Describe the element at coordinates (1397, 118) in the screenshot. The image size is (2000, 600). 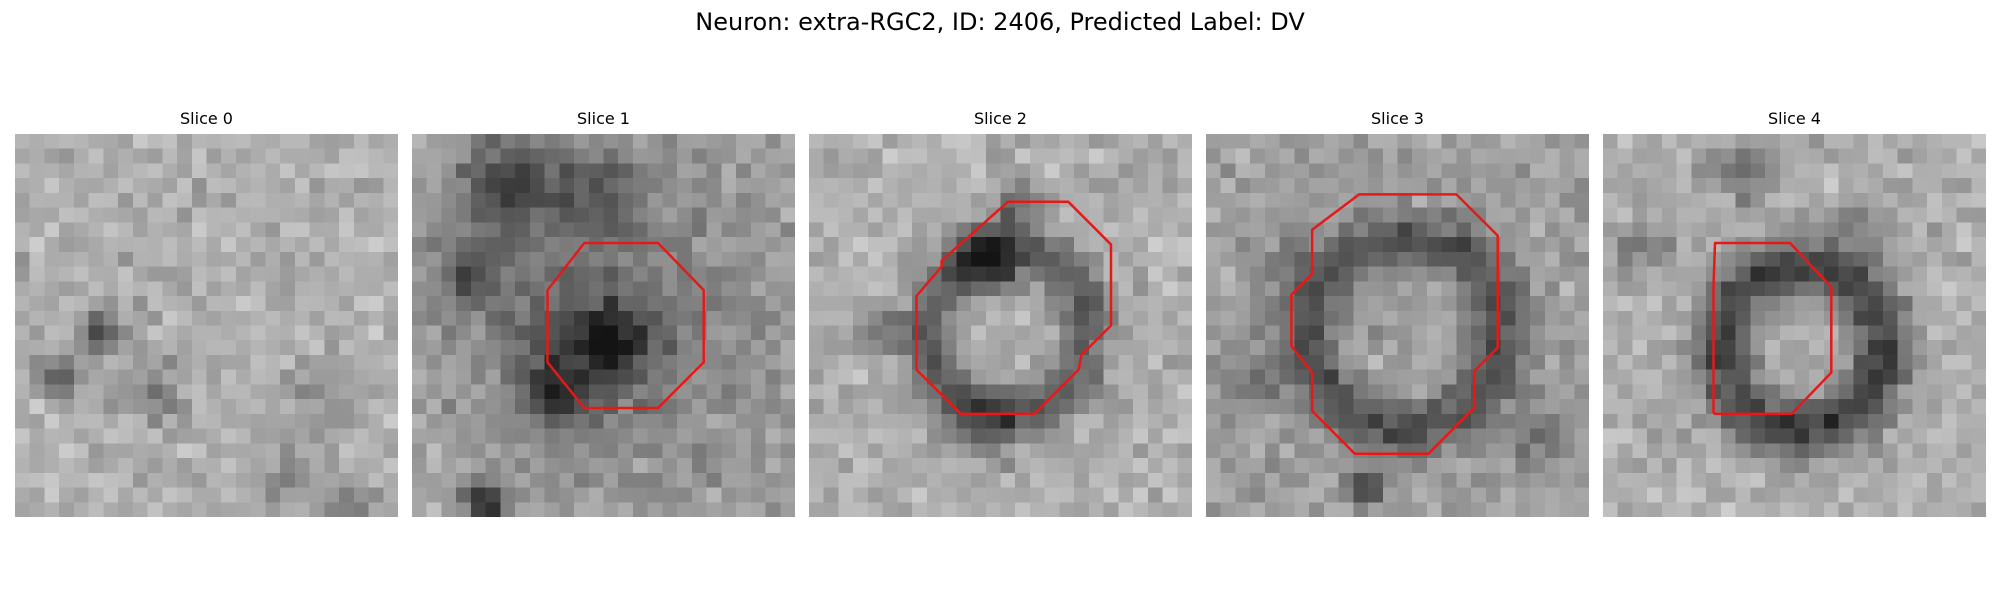
I see `slice-title: Slice 3` at that location.